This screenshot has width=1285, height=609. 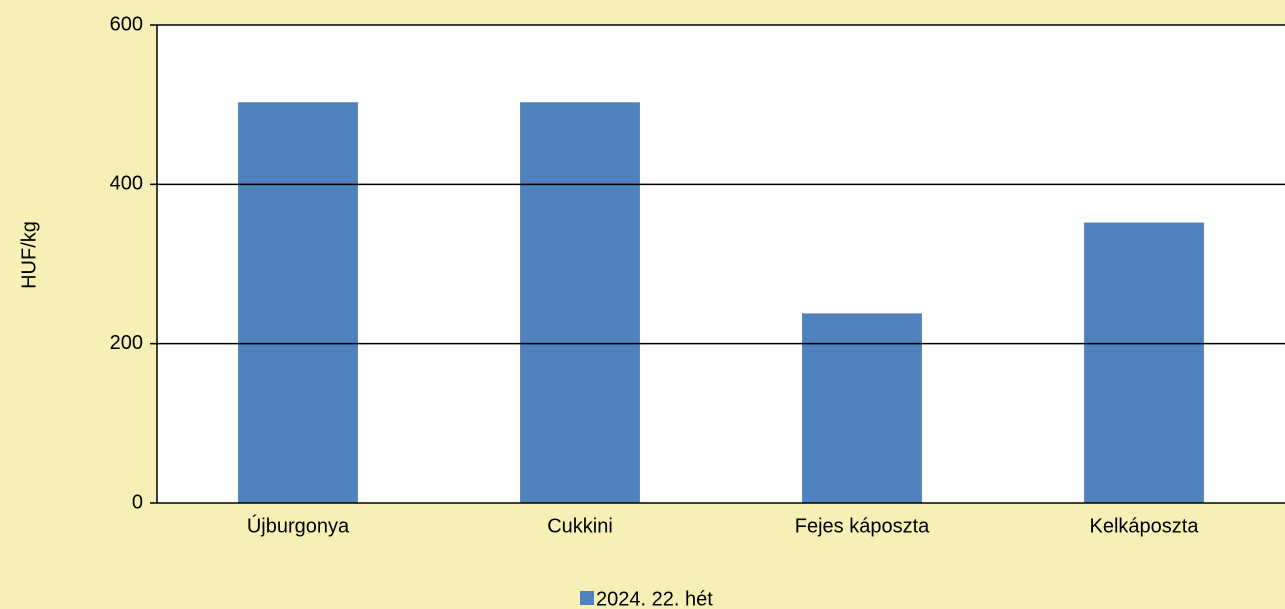 I want to click on x-tick-label: Fejes káposzta, so click(x=862, y=526).